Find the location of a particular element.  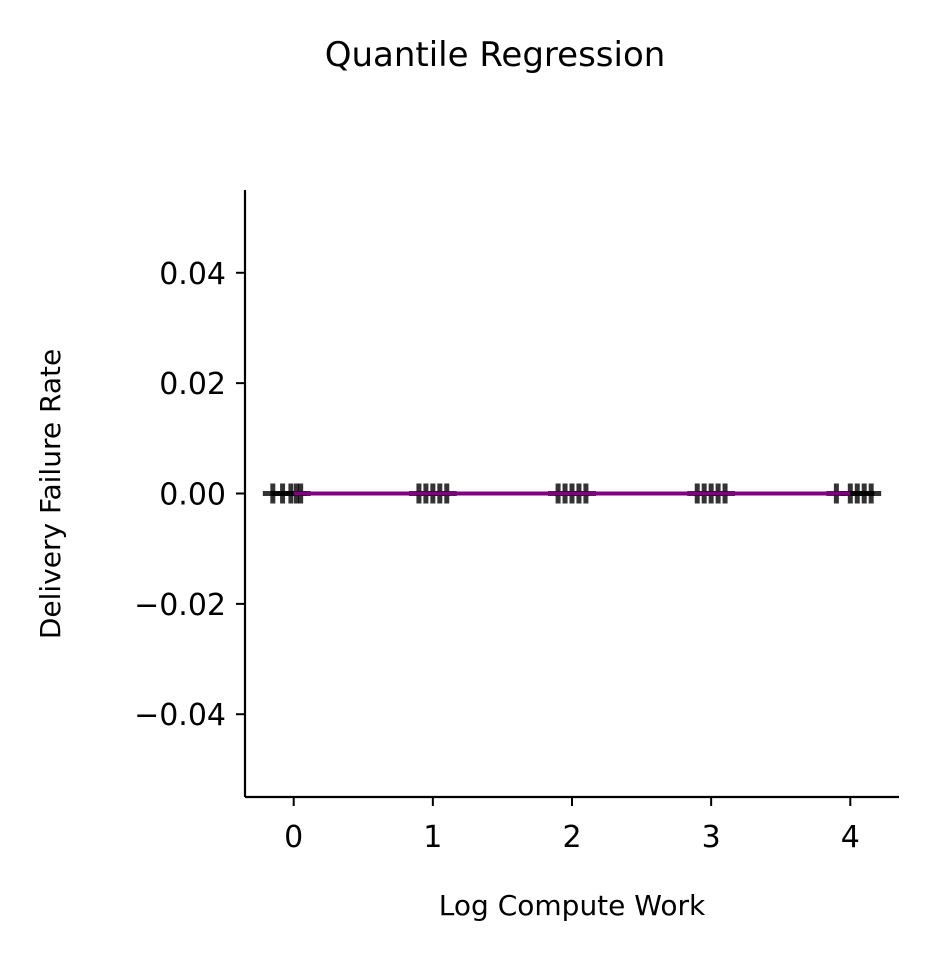

x-tick-label: 3 is located at coordinates (711, 837).